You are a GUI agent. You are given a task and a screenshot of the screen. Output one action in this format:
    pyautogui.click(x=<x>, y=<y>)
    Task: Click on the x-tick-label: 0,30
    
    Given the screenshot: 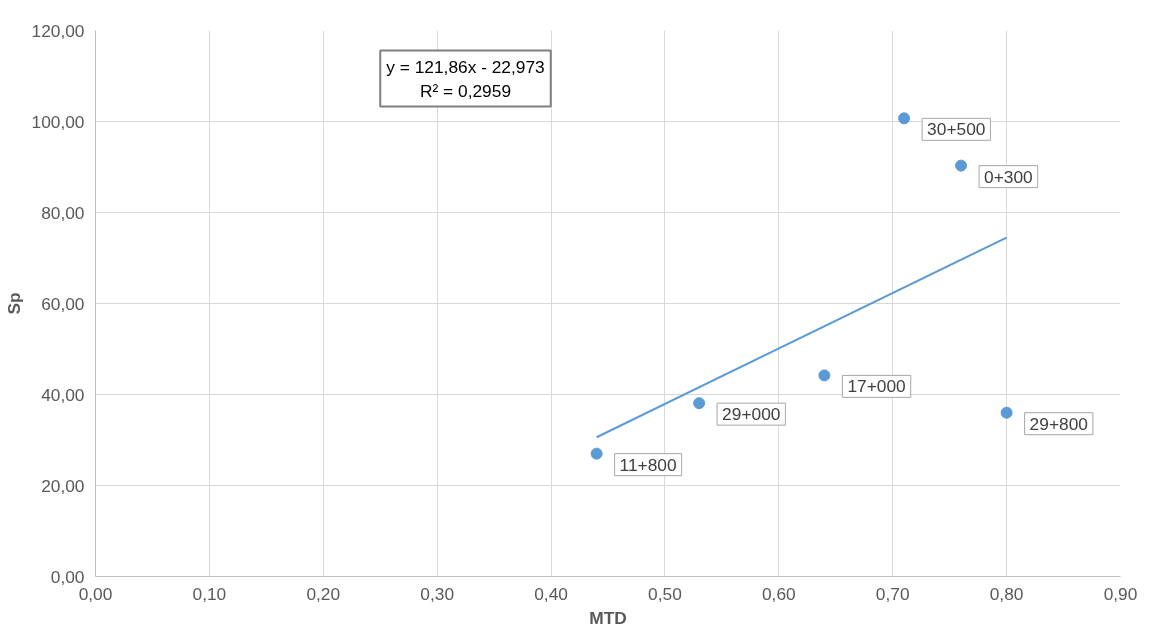 What is the action you would take?
    pyautogui.click(x=437, y=593)
    